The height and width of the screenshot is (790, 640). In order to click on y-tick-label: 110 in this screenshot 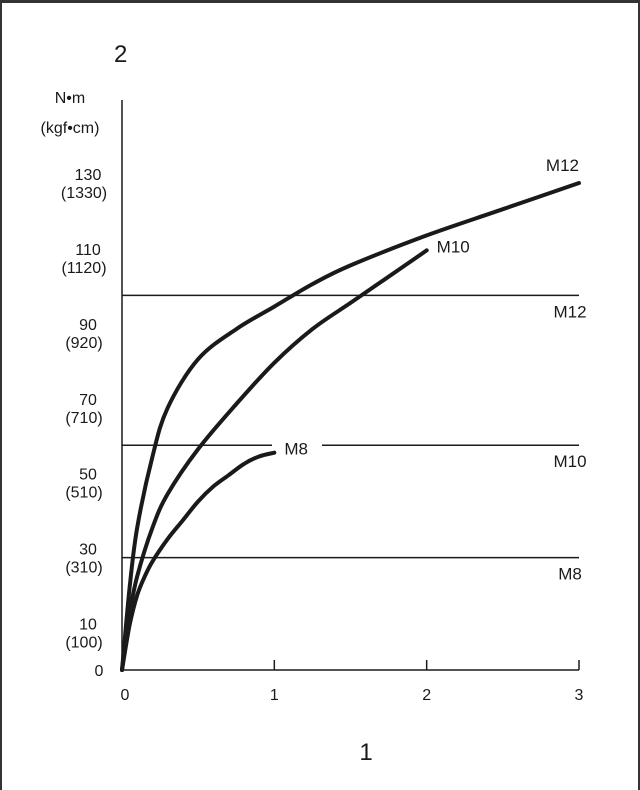, I will do `click(88, 250)`.